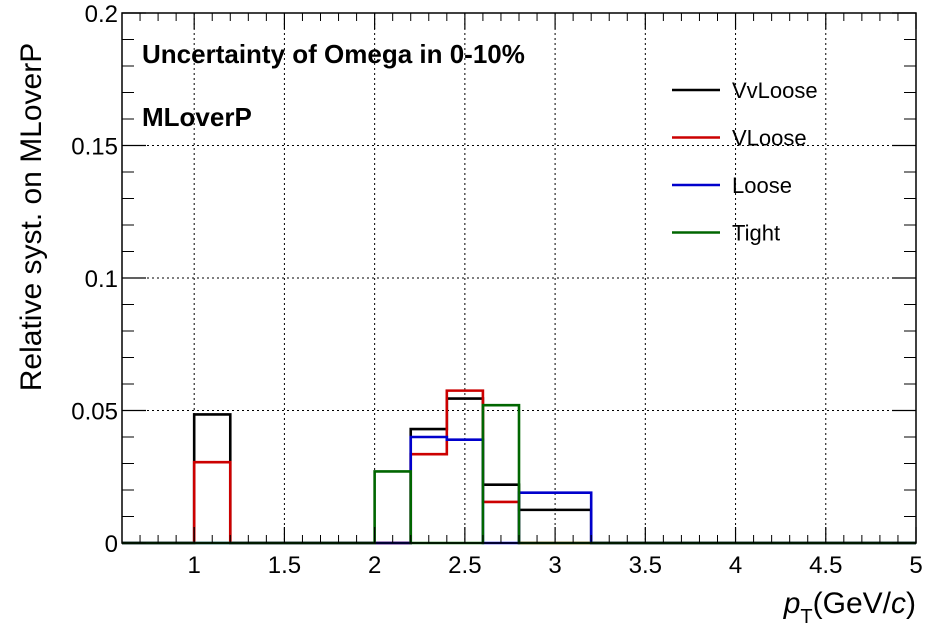 This screenshot has width=945, height=638. What do you see at coordinates (745, 162) in the screenshot?
I see `legend: VvLoose VLoose Loose Tight` at bounding box center [745, 162].